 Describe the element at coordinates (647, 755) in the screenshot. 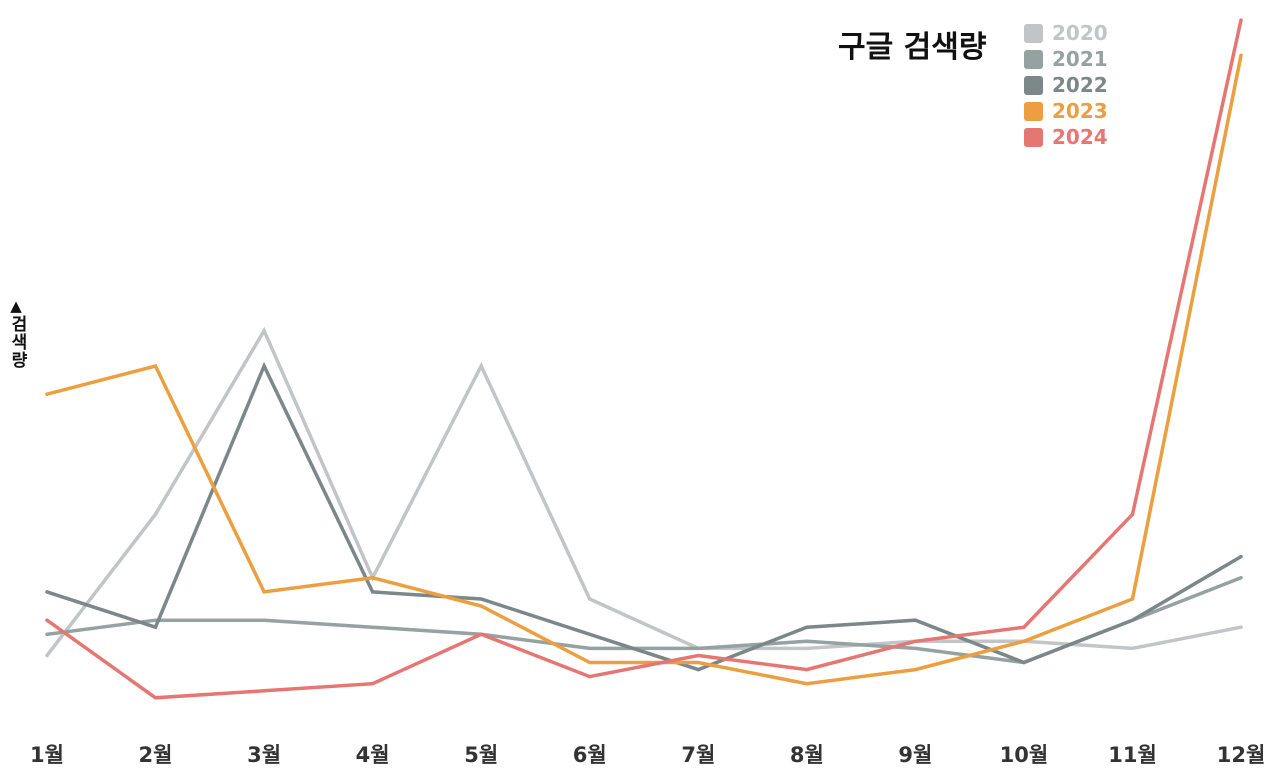

I see `x-axis-ticks: 1월 2월 3월 4월 5월 6월 7월 8월 9월 10월 11월 12월` at that location.